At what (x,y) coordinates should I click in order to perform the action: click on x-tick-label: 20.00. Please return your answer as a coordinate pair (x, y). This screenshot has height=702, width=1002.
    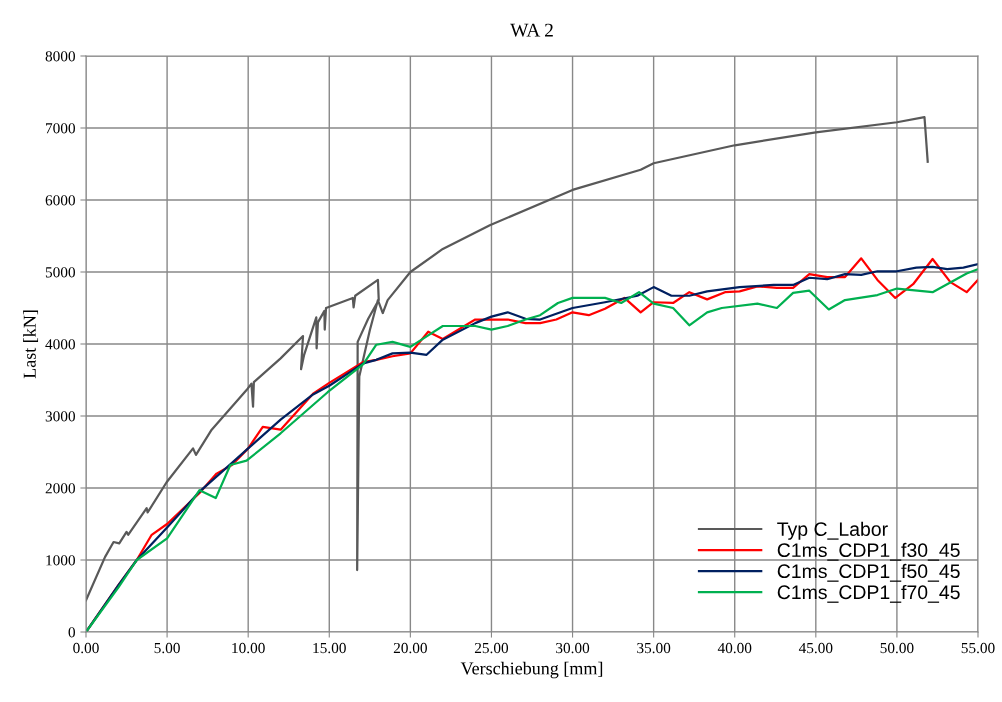
    Looking at the image, I should click on (410, 648).